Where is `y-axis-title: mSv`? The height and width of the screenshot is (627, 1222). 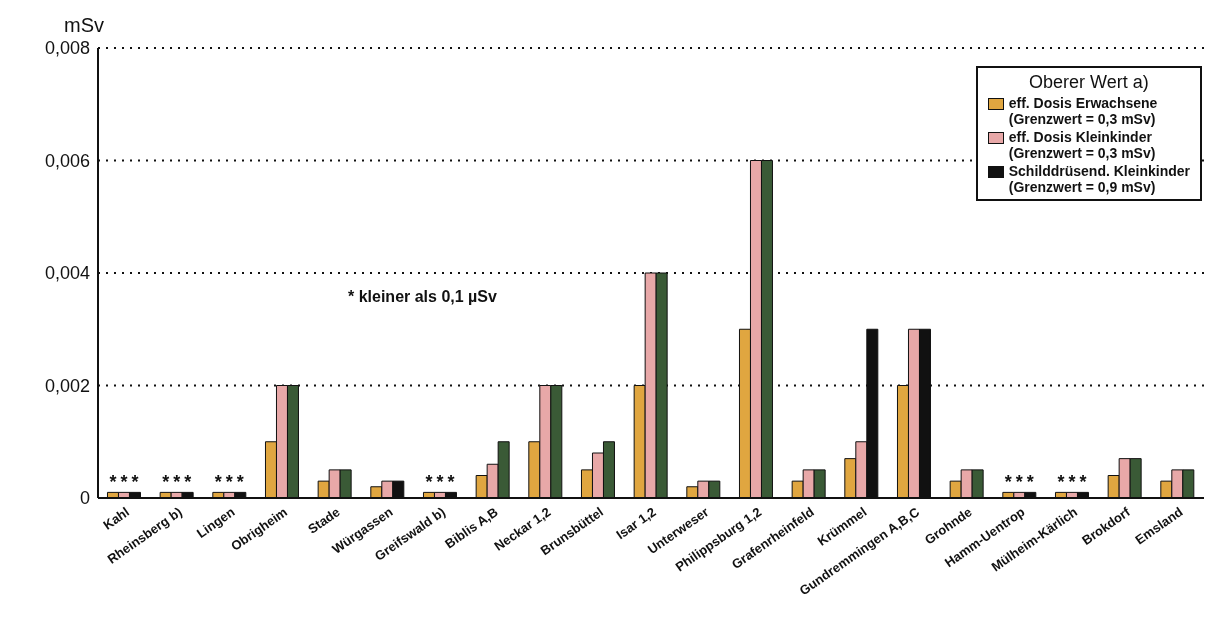 y-axis-title: mSv is located at coordinates (84, 25).